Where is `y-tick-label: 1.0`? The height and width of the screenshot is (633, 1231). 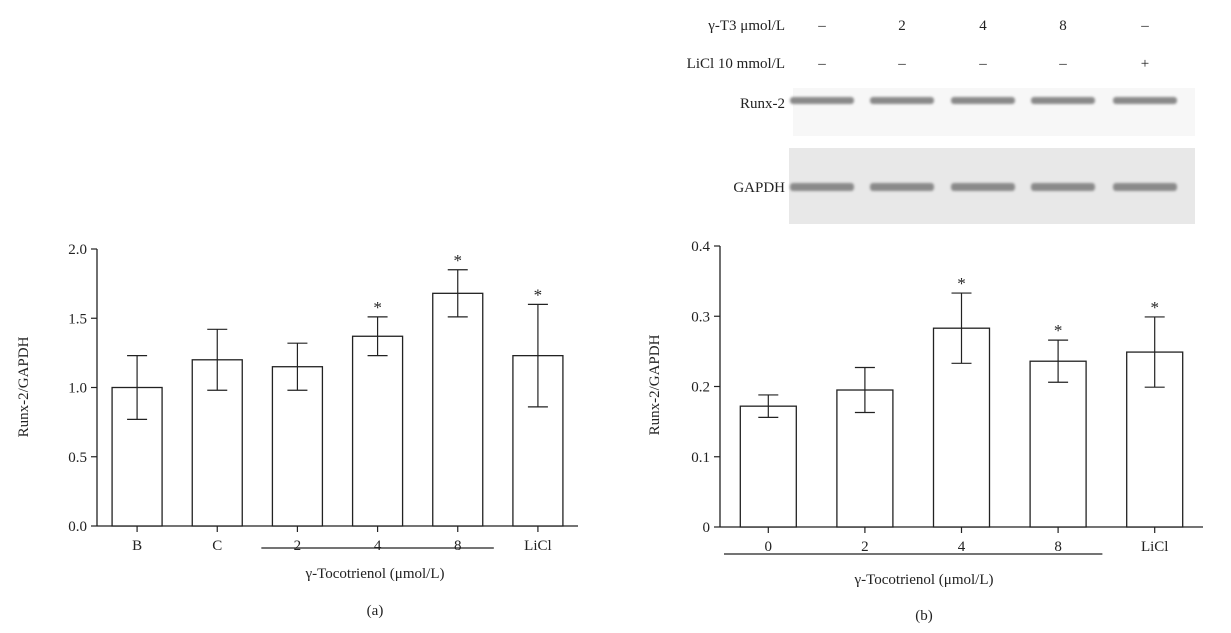 y-tick-label: 1.0 is located at coordinates (77, 389).